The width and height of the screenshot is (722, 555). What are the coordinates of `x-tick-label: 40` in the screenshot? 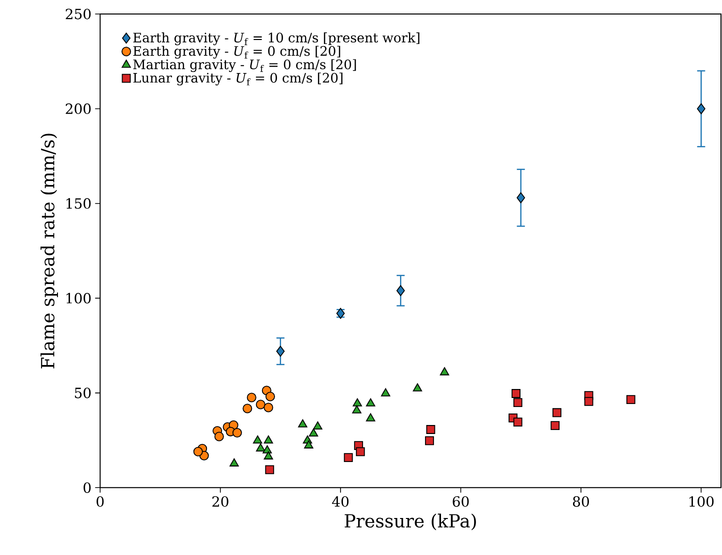 It's located at (340, 501).